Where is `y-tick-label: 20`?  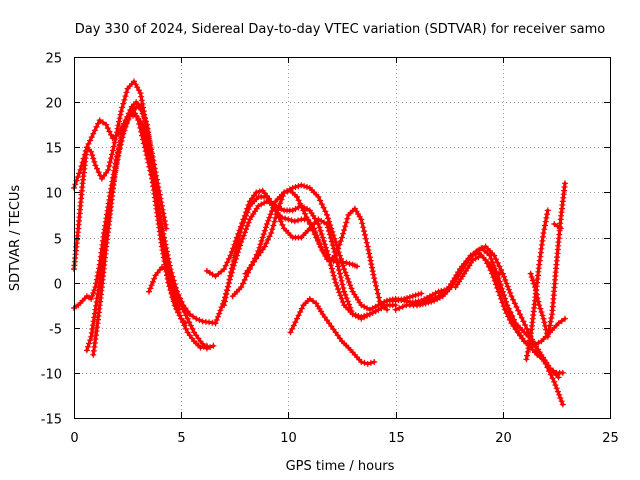 y-tick-label: 20 is located at coordinates (53, 104).